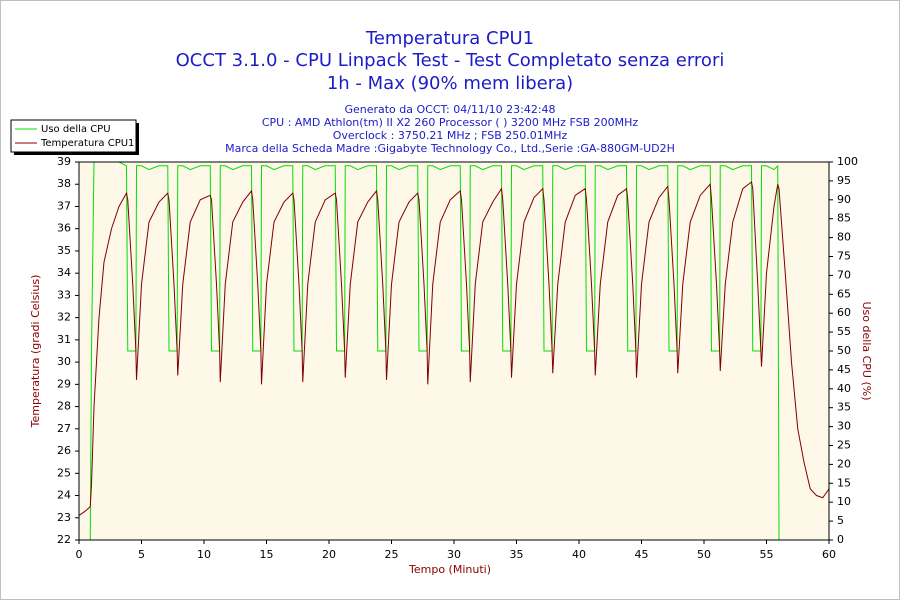  I want to click on subtitle: Overclock : 3750.21 MHz ; FSB 250.01MHz, so click(450, 135).